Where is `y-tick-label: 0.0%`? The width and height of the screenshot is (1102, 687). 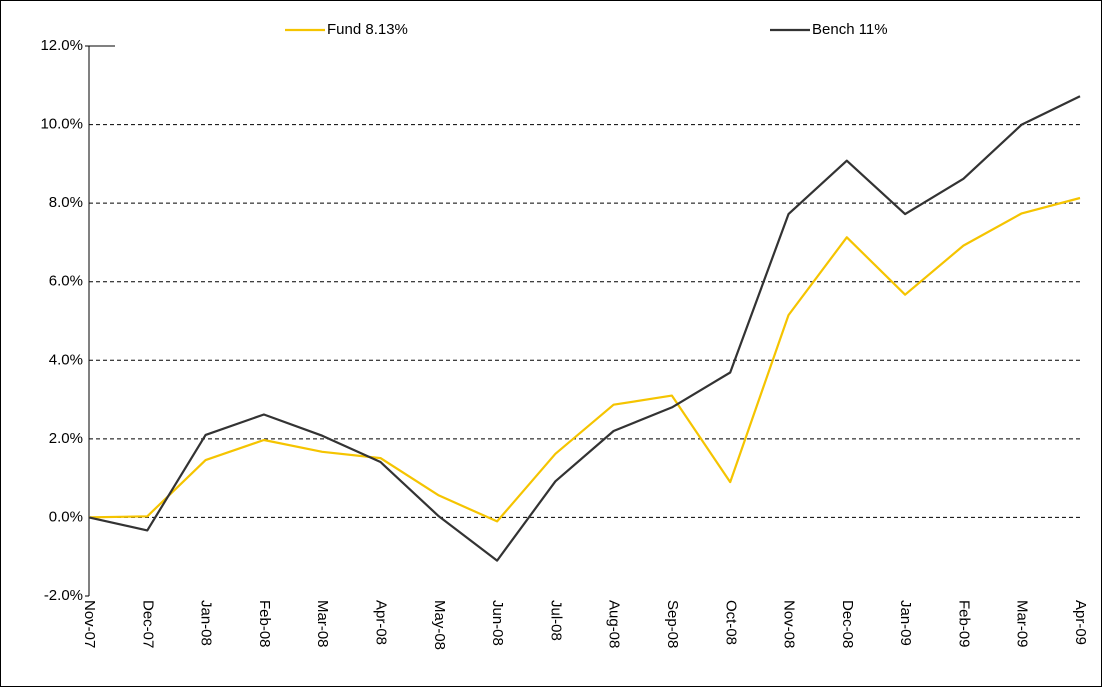
y-tick-label: 0.0% is located at coordinates (66, 516).